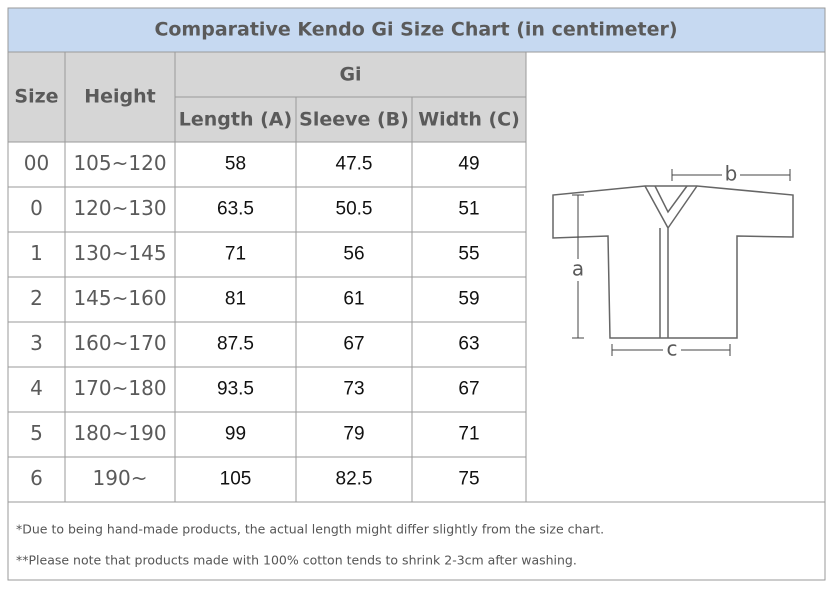 This screenshot has height=593, width=832. What do you see at coordinates (354, 164) in the screenshot?
I see `cell-value: 47.5` at bounding box center [354, 164].